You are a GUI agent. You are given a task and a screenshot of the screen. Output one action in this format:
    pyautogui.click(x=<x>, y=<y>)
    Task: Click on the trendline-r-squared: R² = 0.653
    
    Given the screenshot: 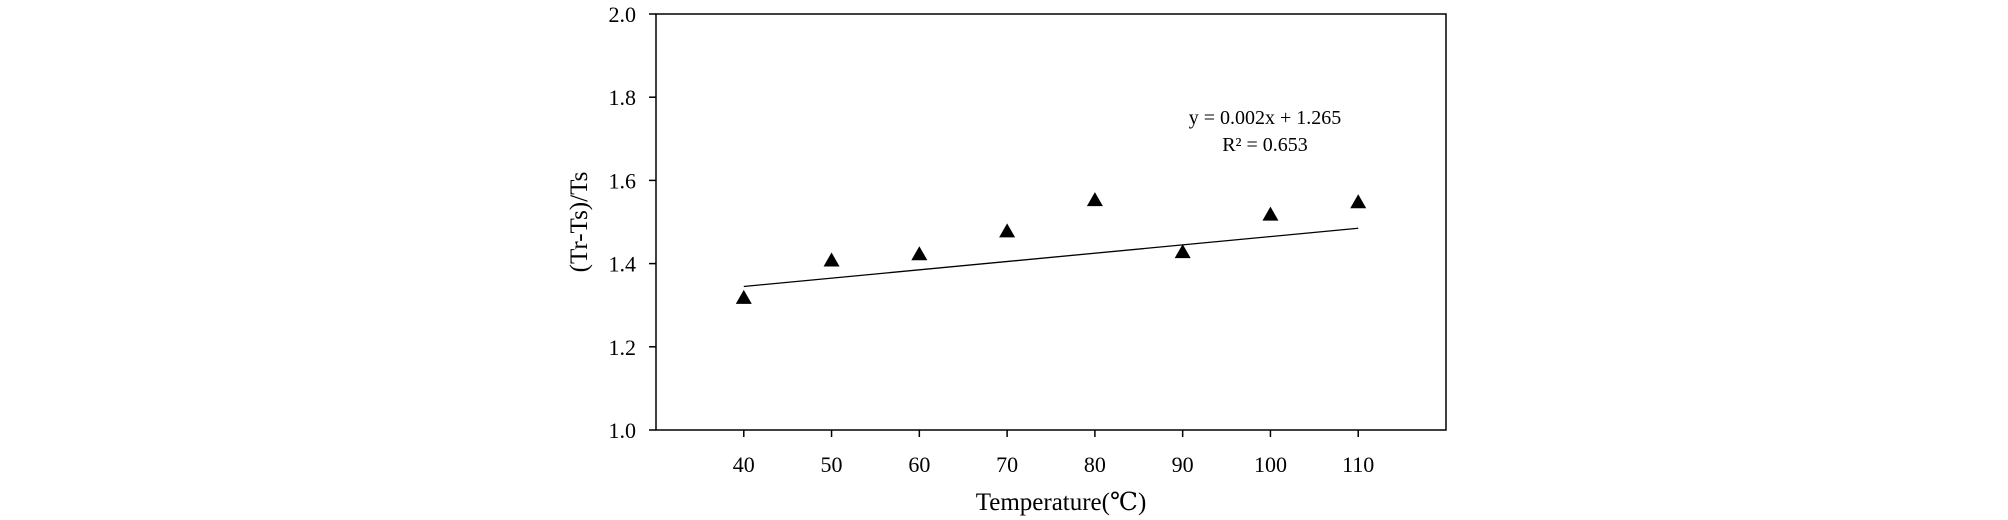 What is the action you would take?
    pyautogui.click(x=1265, y=145)
    